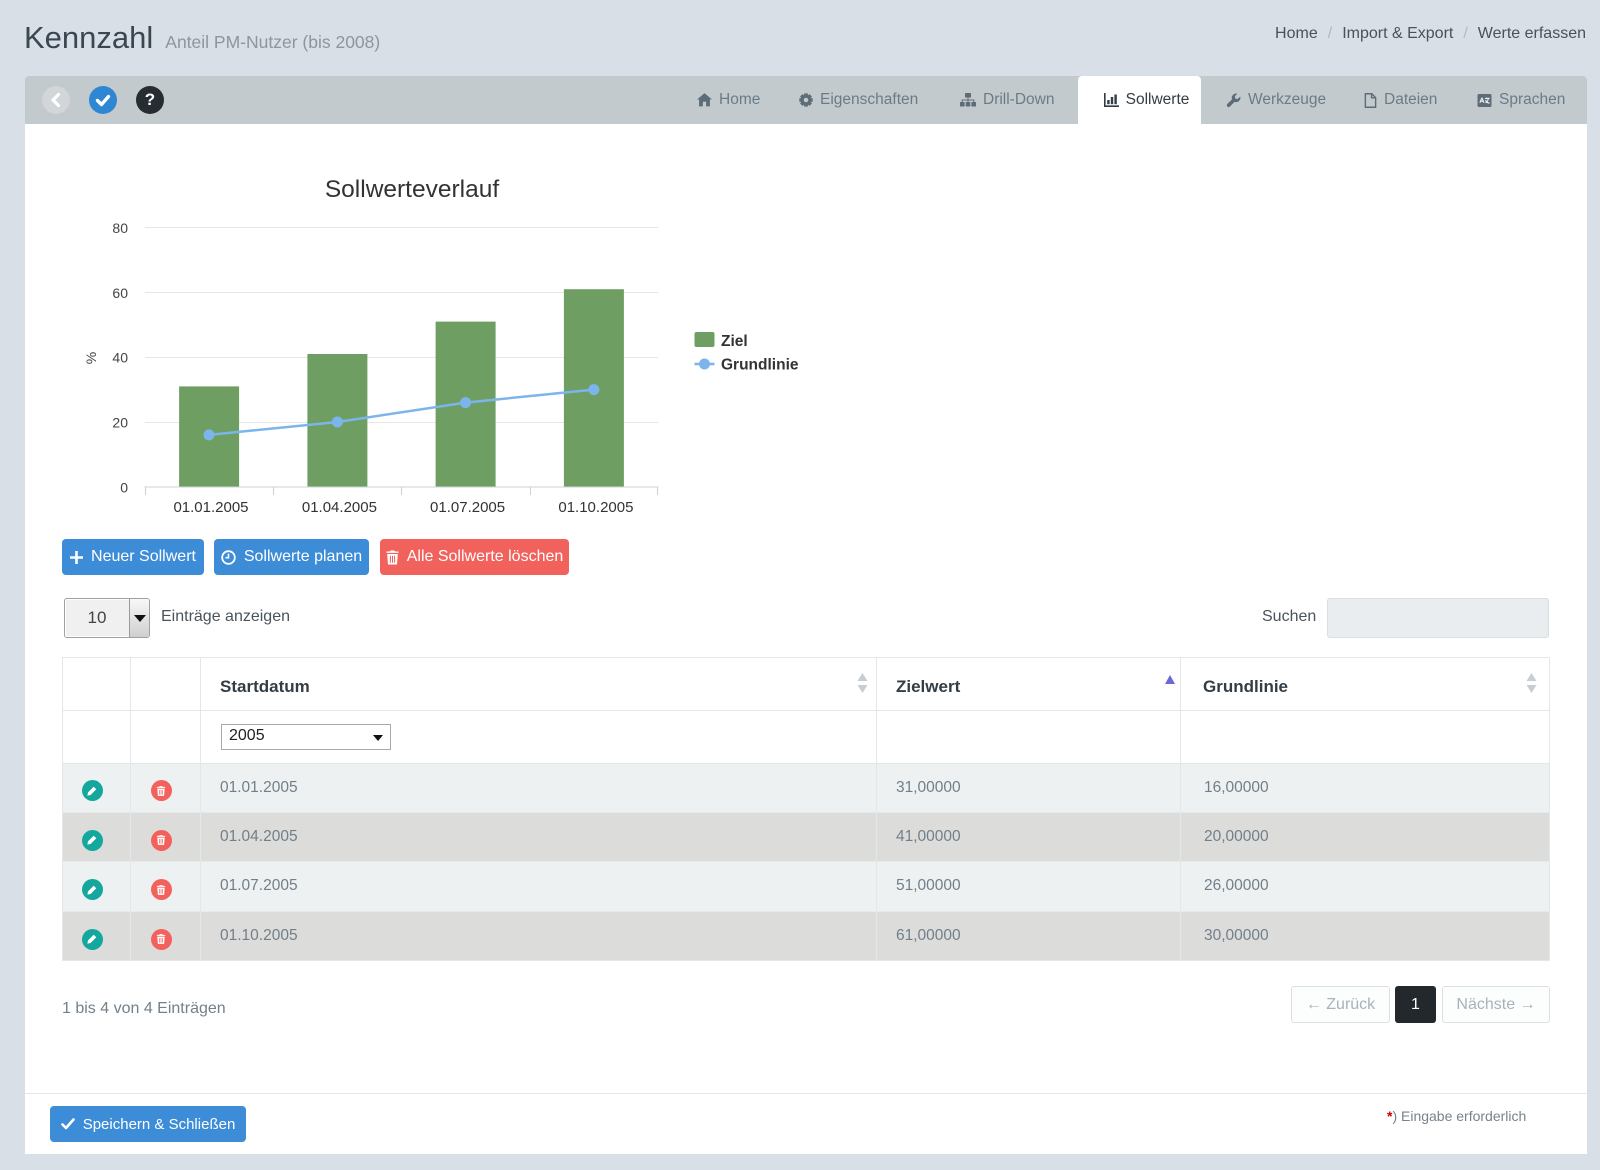  What do you see at coordinates (210, 507) in the screenshot?
I see `svg-text: 01.01.2005` at bounding box center [210, 507].